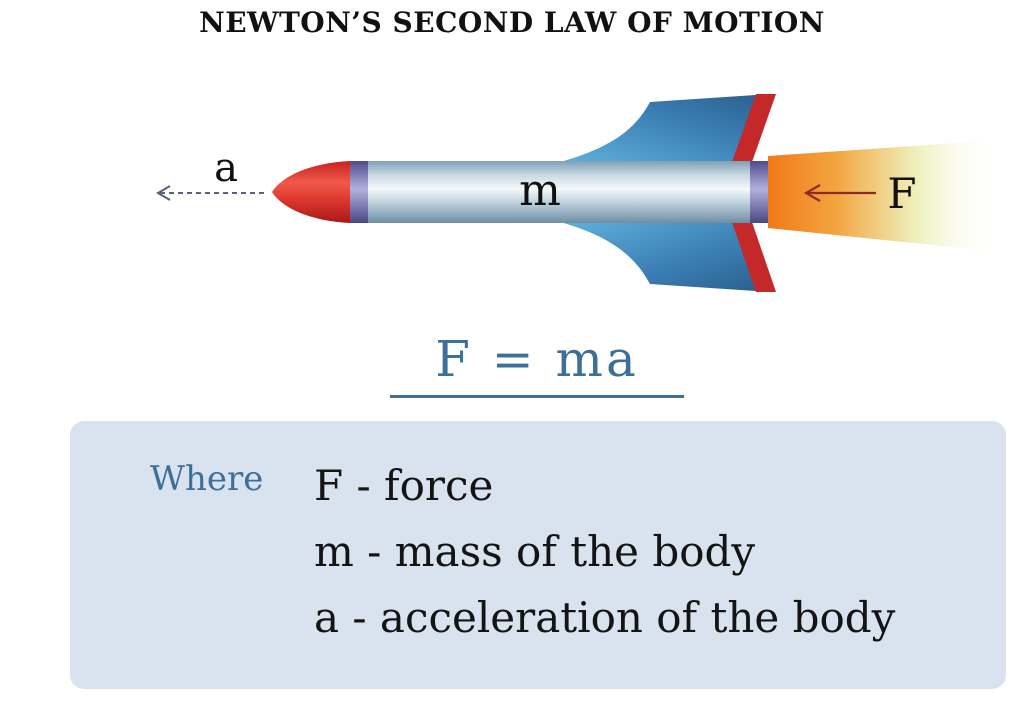 The height and width of the screenshot is (705, 1024). What do you see at coordinates (404, 485) in the screenshot?
I see `definition-force: F - force` at bounding box center [404, 485].